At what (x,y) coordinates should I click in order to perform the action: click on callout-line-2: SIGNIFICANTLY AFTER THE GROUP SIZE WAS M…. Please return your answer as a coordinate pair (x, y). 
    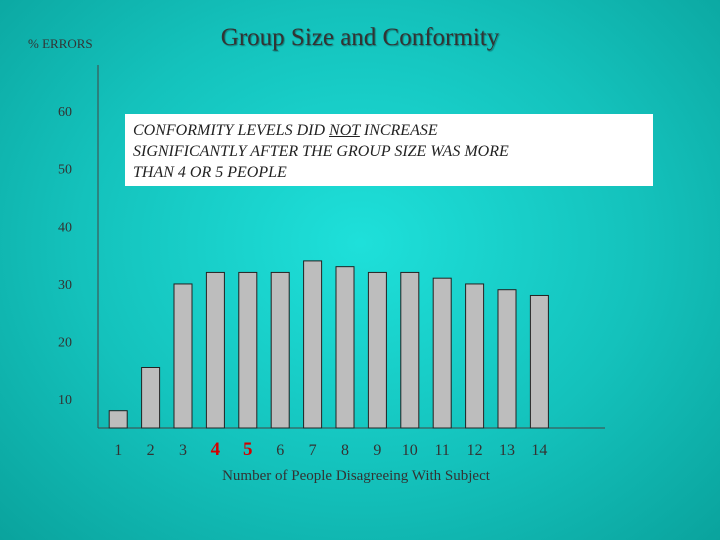
    Looking at the image, I should click on (321, 151).